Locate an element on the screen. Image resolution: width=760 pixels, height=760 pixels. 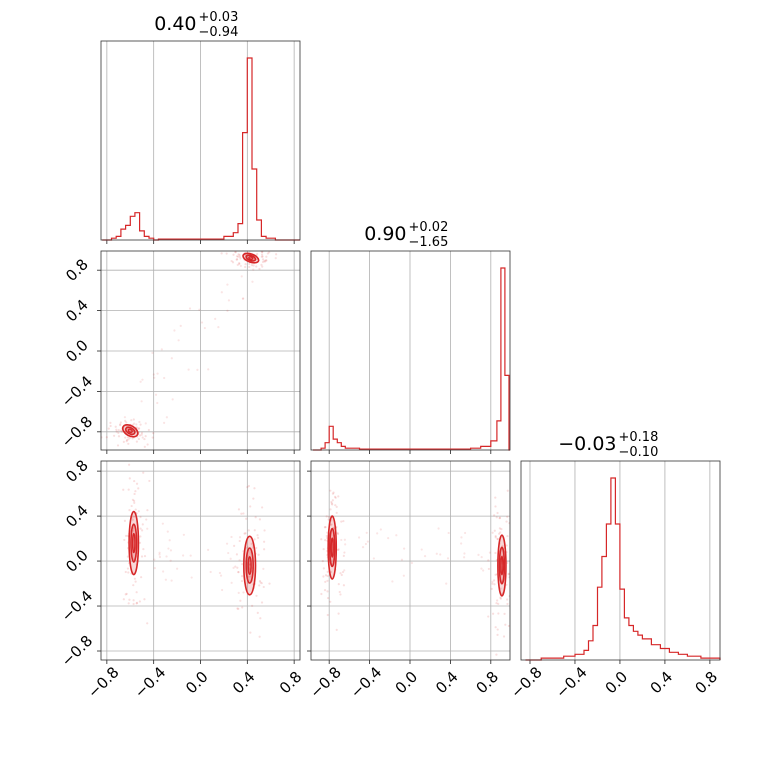
x-tick-label: 0.4 is located at coordinates (447, 683).